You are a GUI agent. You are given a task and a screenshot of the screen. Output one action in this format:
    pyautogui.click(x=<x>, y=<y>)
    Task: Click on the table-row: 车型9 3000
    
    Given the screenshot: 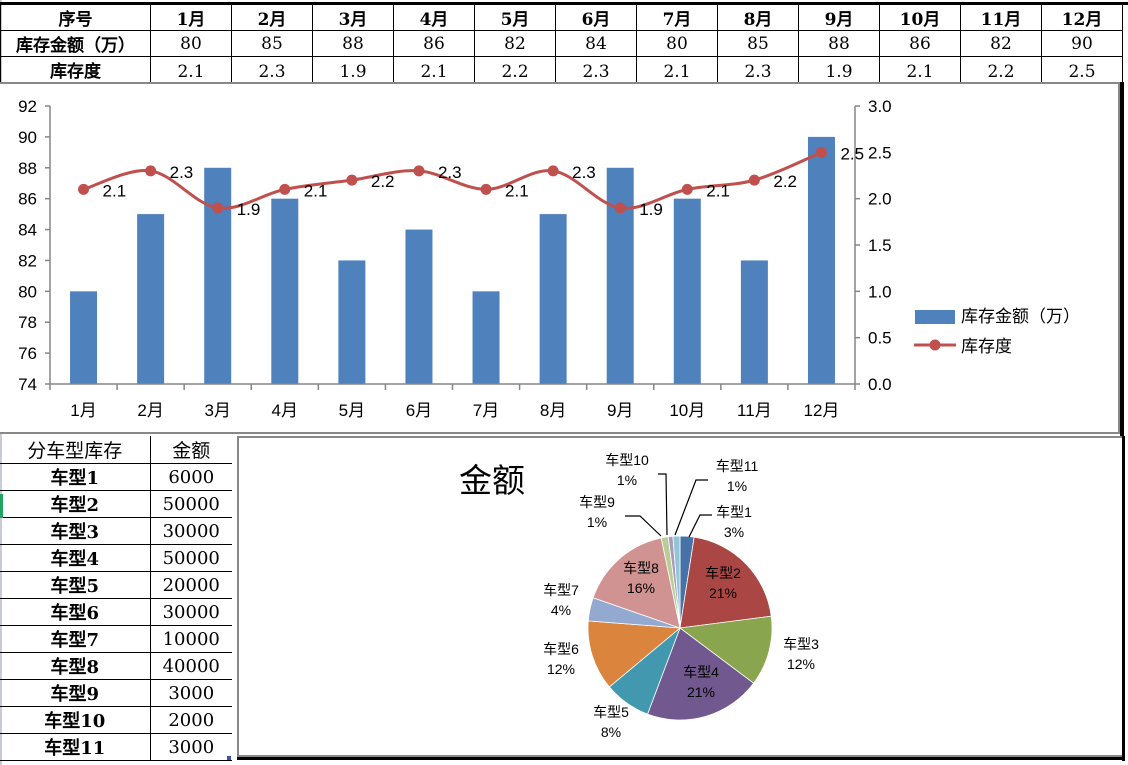 What is the action you would take?
    pyautogui.click(x=116, y=693)
    